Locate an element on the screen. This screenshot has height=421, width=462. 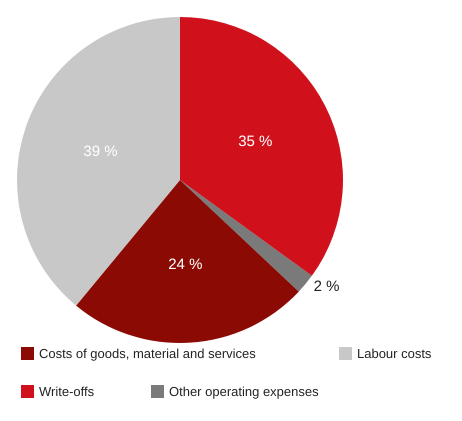
legend-label: Other operating expenses is located at coordinates (244, 391).